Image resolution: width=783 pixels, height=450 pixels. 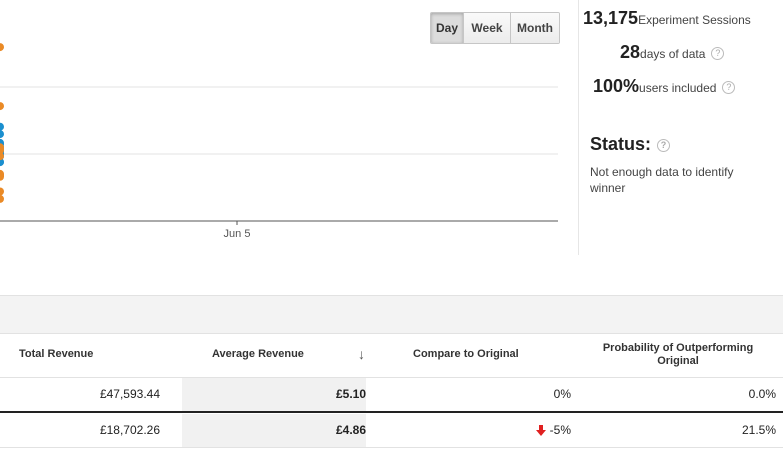 What do you see at coordinates (562, 394) in the screenshot?
I see `cell-compare: 0%` at bounding box center [562, 394].